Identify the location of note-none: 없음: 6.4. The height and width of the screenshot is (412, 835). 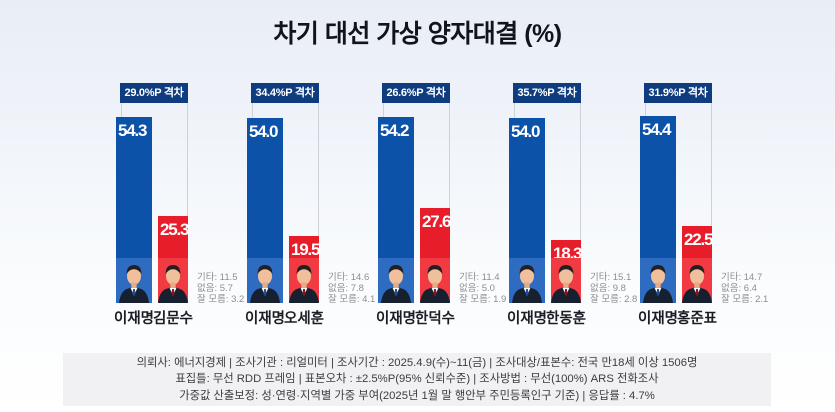
(739, 288).